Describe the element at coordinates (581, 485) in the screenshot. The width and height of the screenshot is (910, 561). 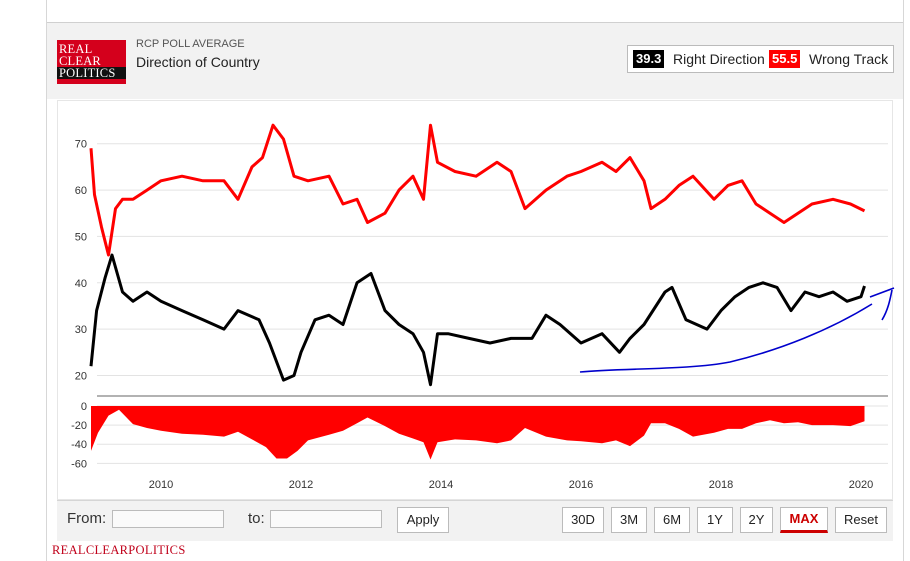
I see `x-tick-label: 2016` at that location.